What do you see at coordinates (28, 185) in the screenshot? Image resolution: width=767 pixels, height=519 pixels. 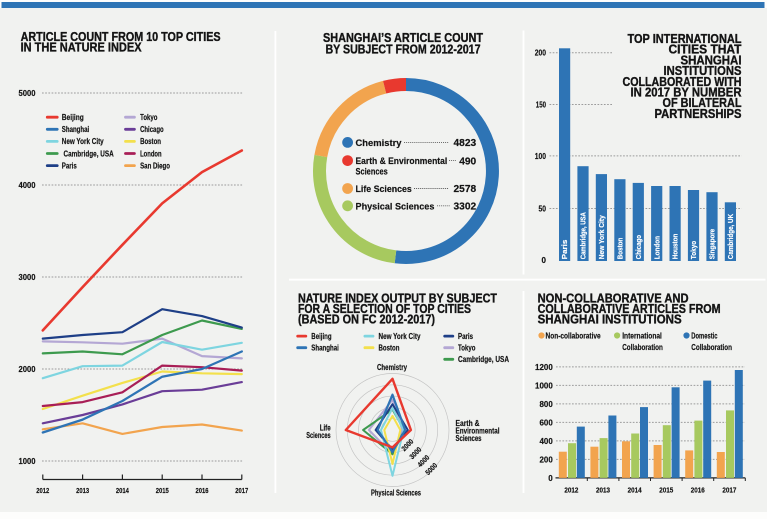 I see `svg-text: 4000` at bounding box center [28, 185].